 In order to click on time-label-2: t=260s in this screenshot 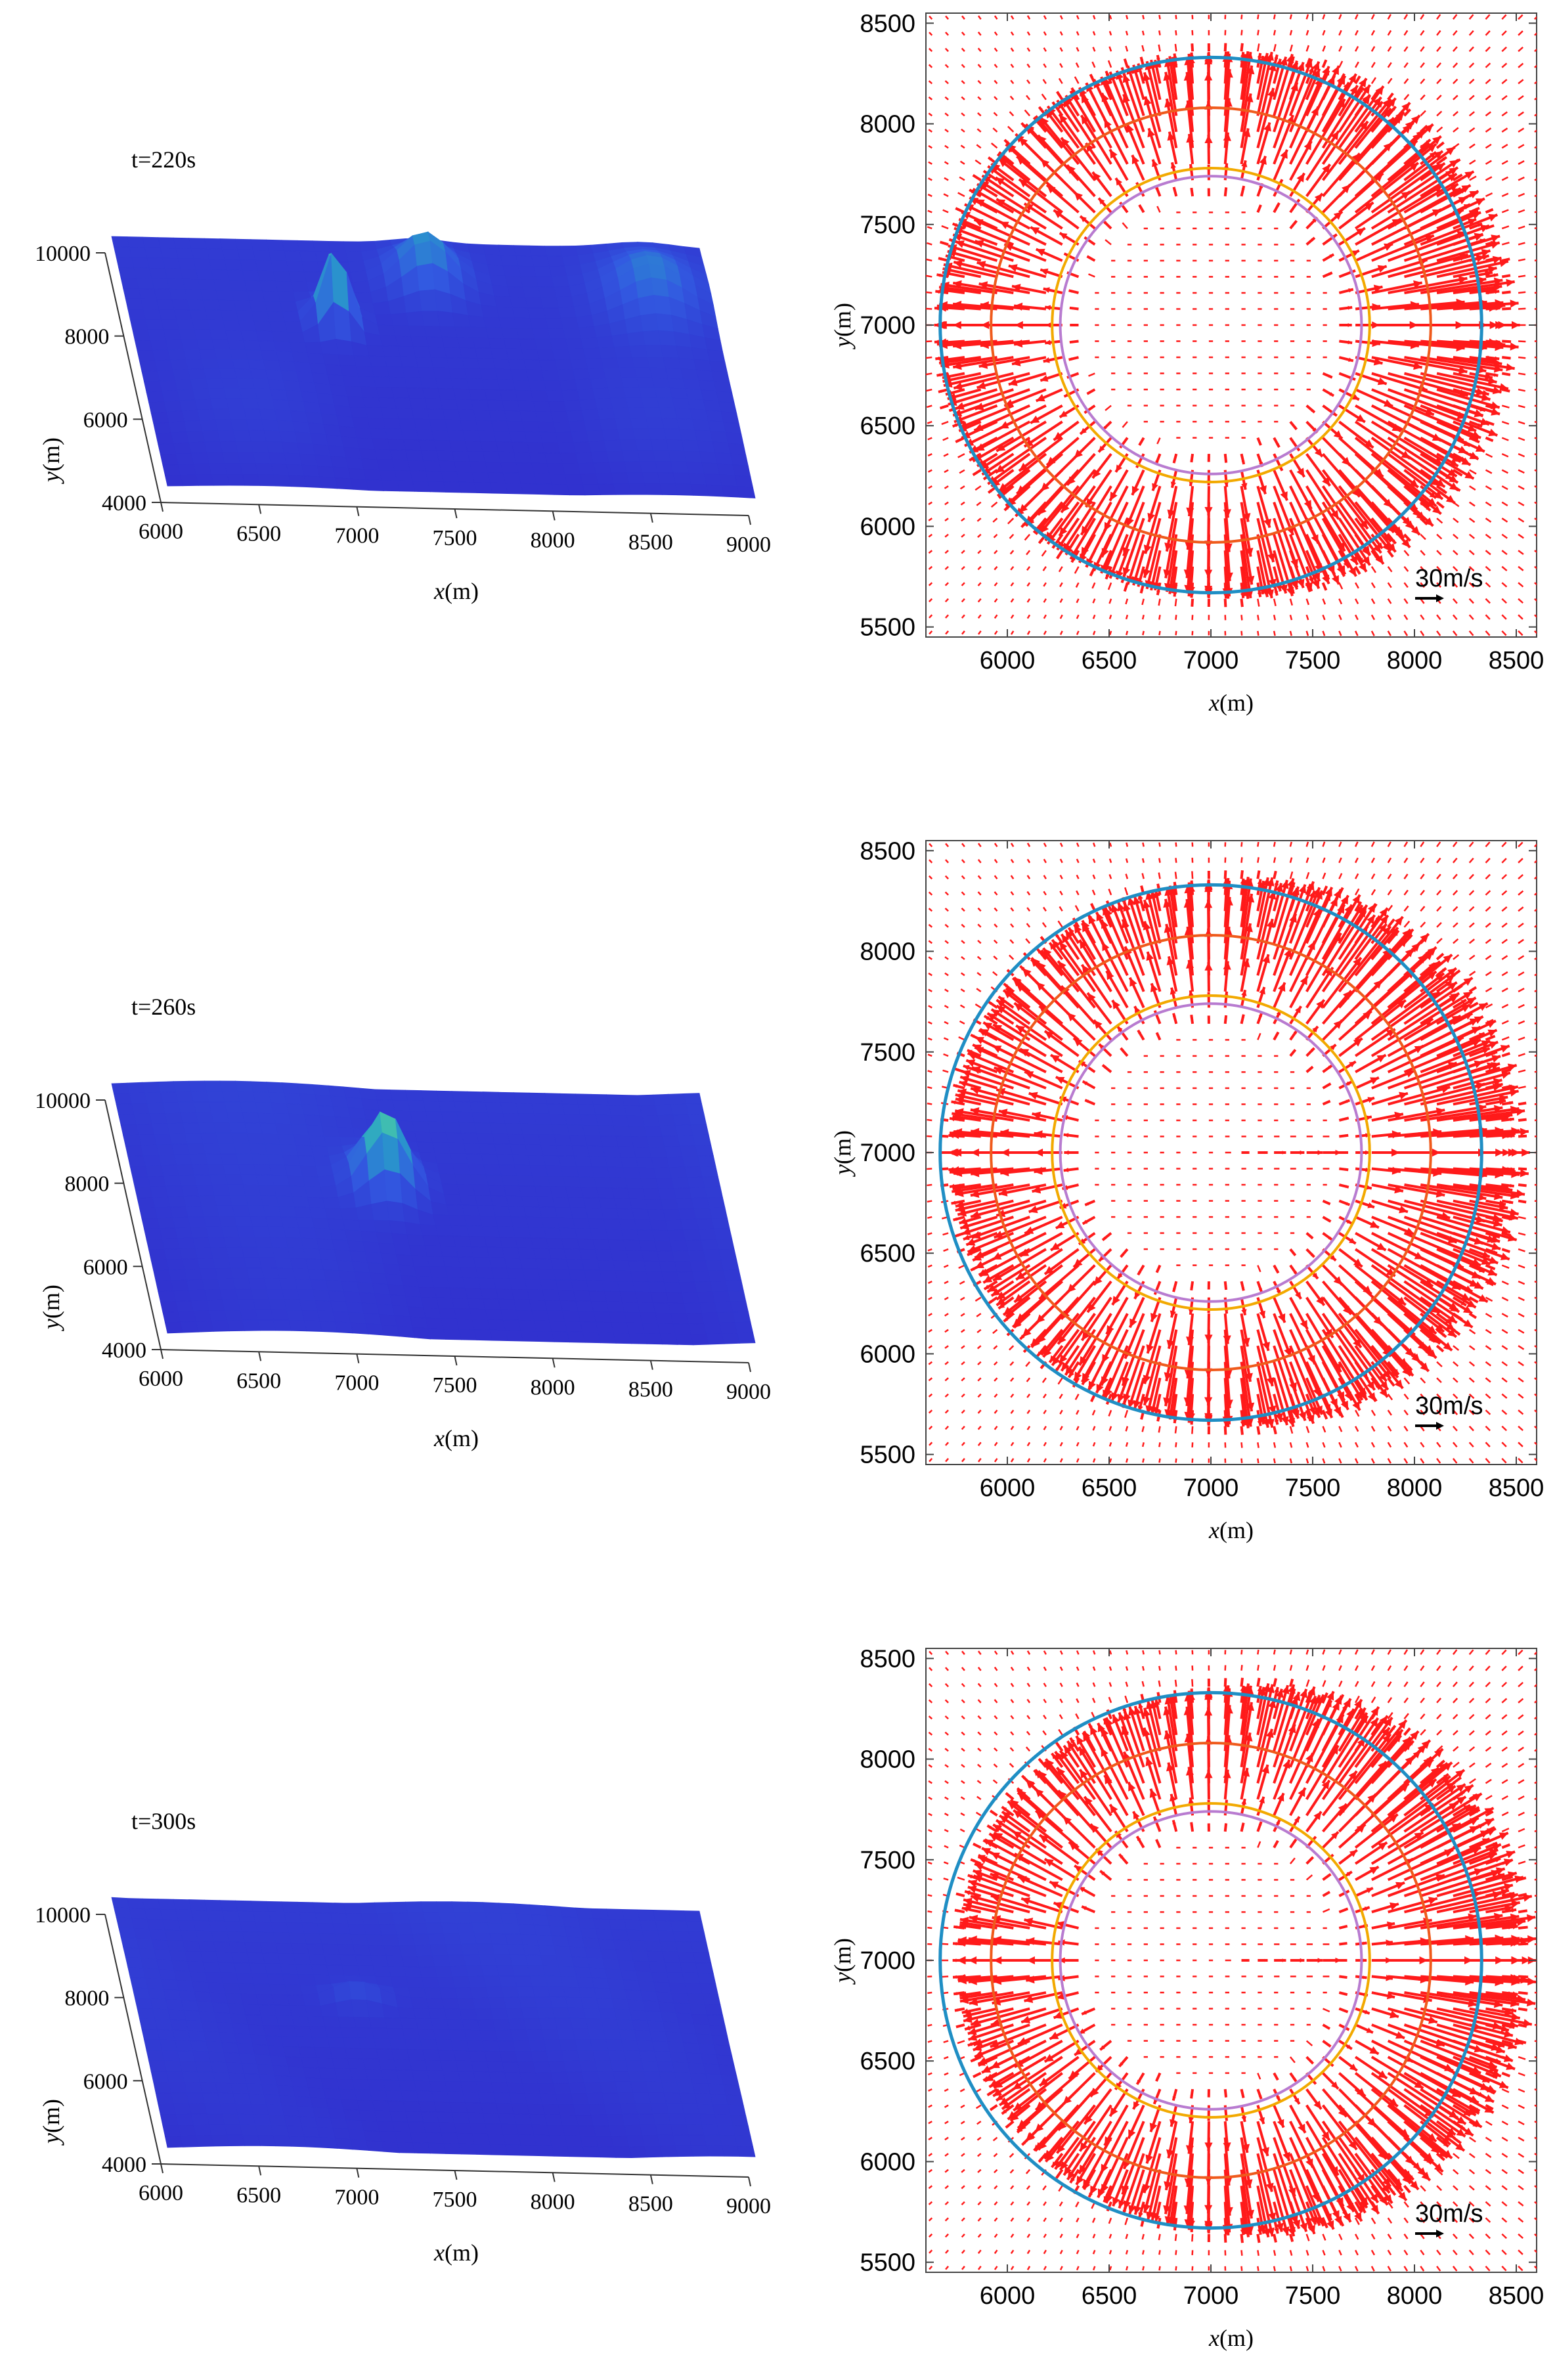, I will do `click(163, 1007)`.